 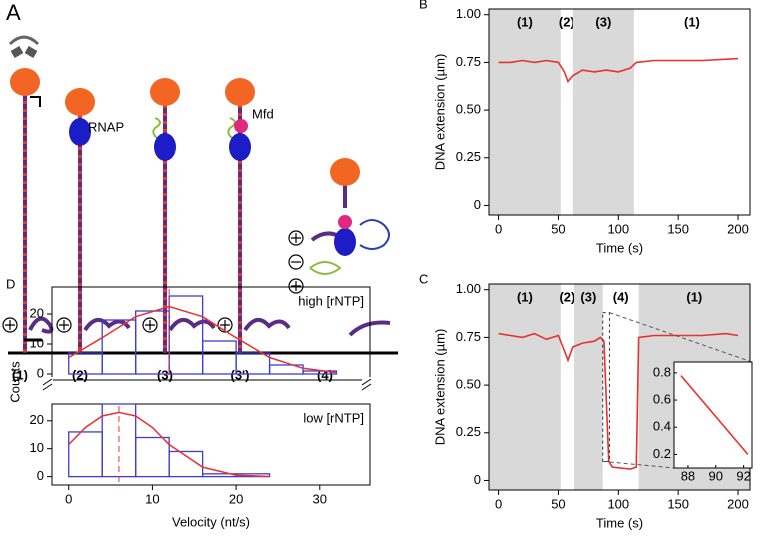 What do you see at coordinates (293, 174) in the screenshot?
I see `mfd` at bounding box center [293, 174].